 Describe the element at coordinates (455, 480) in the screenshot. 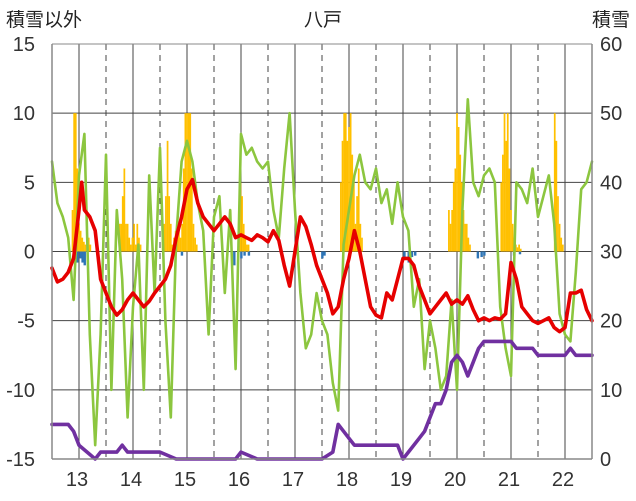

I see `x-tick-label: 20` at that location.